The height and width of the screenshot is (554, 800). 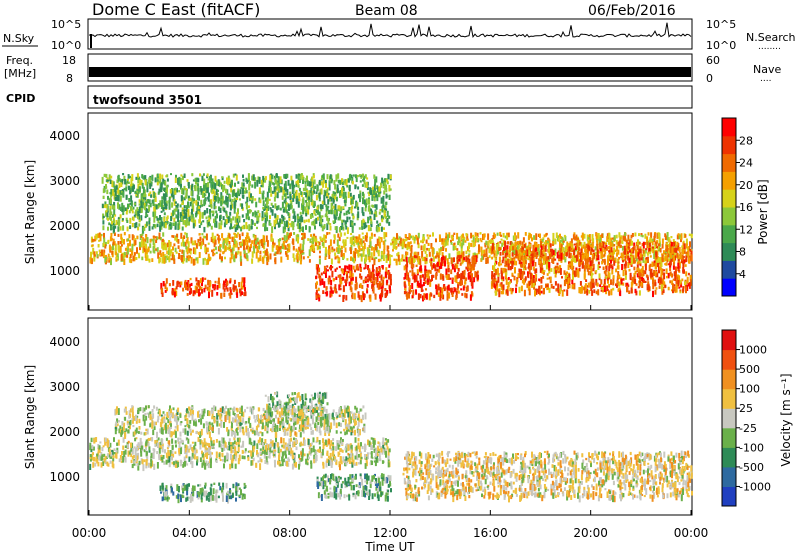 I want to click on colorbar-tick-label: 12, so click(x=746, y=229).